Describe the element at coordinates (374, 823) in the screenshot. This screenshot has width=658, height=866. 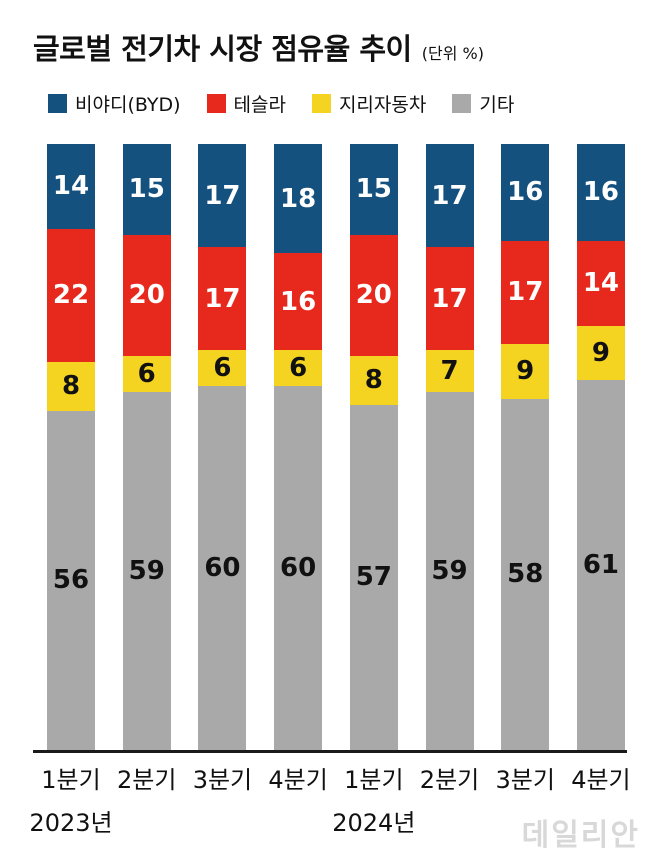
I see `year-label: 2024년` at that location.